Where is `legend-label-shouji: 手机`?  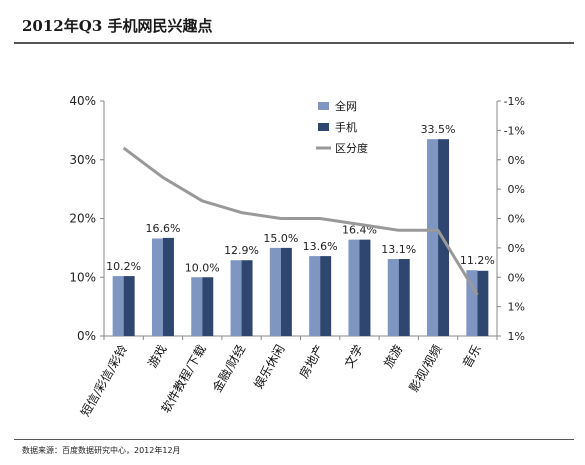 legend-label-shouji: 手机 is located at coordinates (346, 127).